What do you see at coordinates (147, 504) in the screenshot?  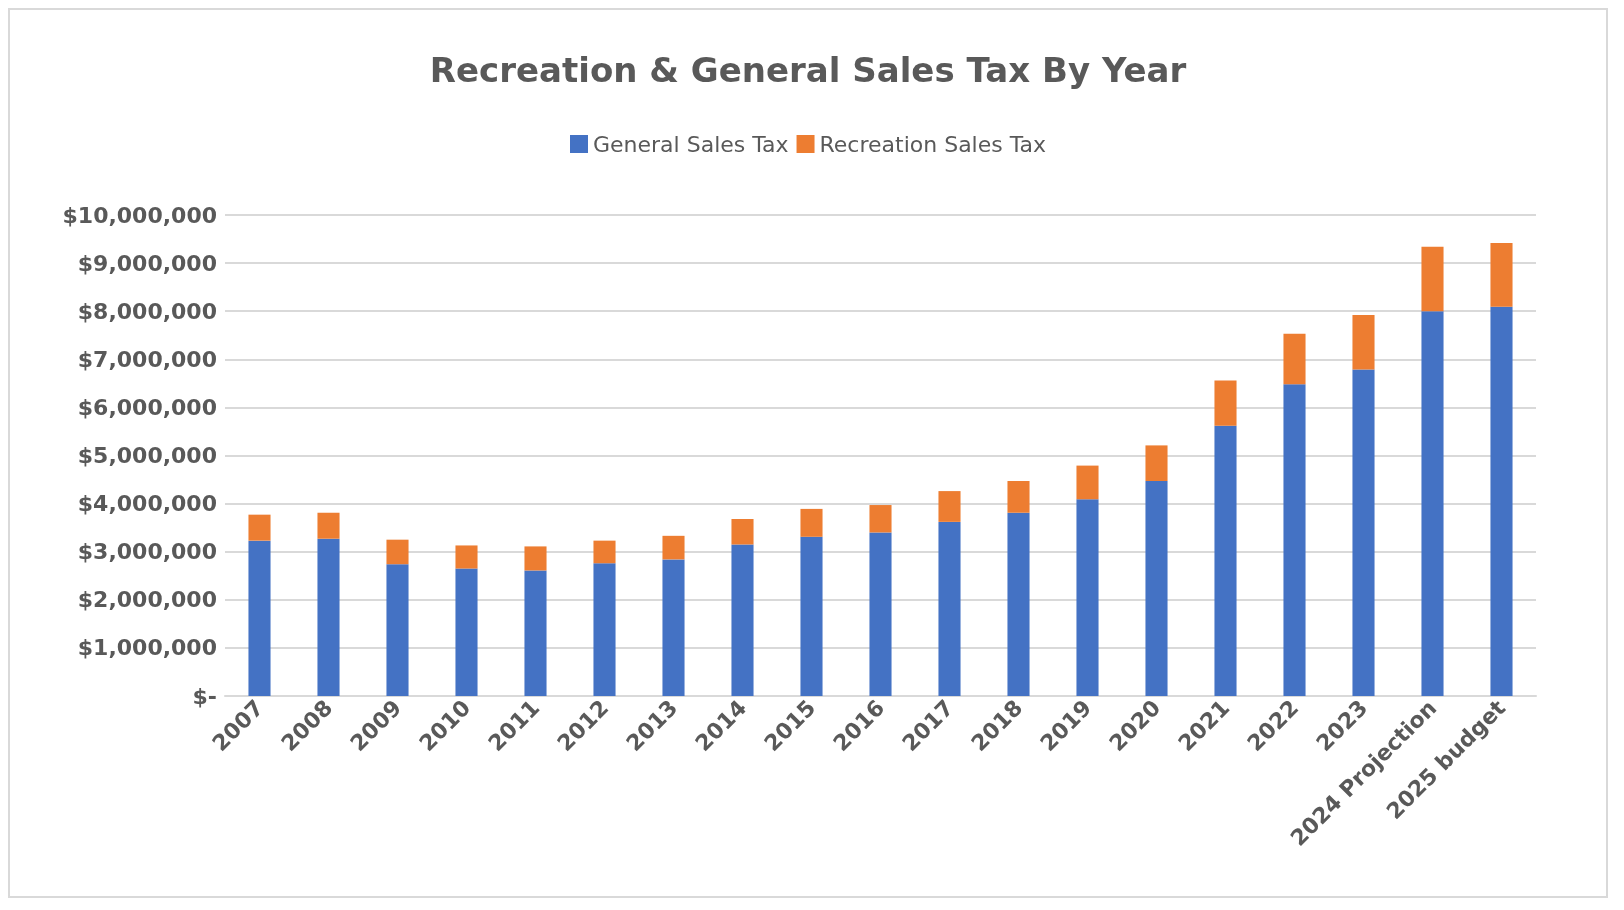 I see `y-tick-label: $4,000,000` at bounding box center [147, 504].